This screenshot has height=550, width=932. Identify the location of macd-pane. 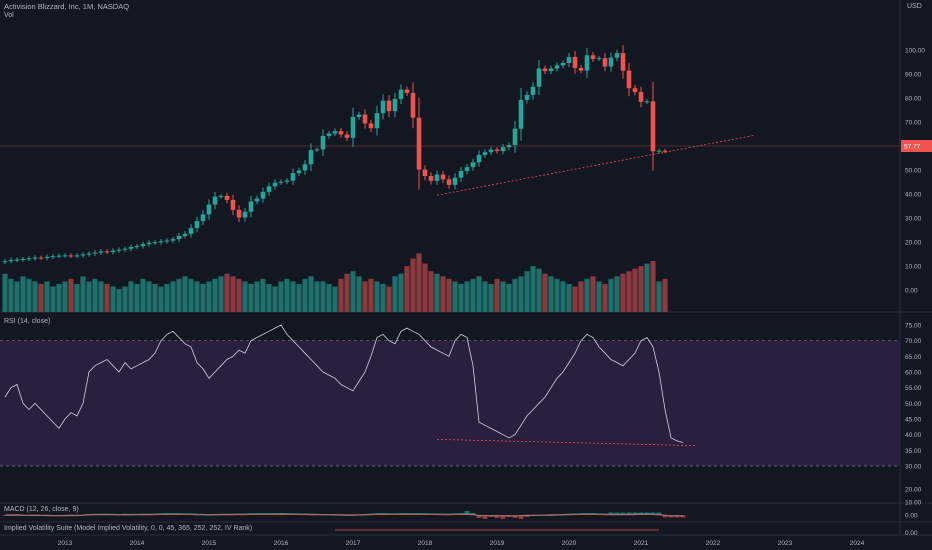
(344, 515).